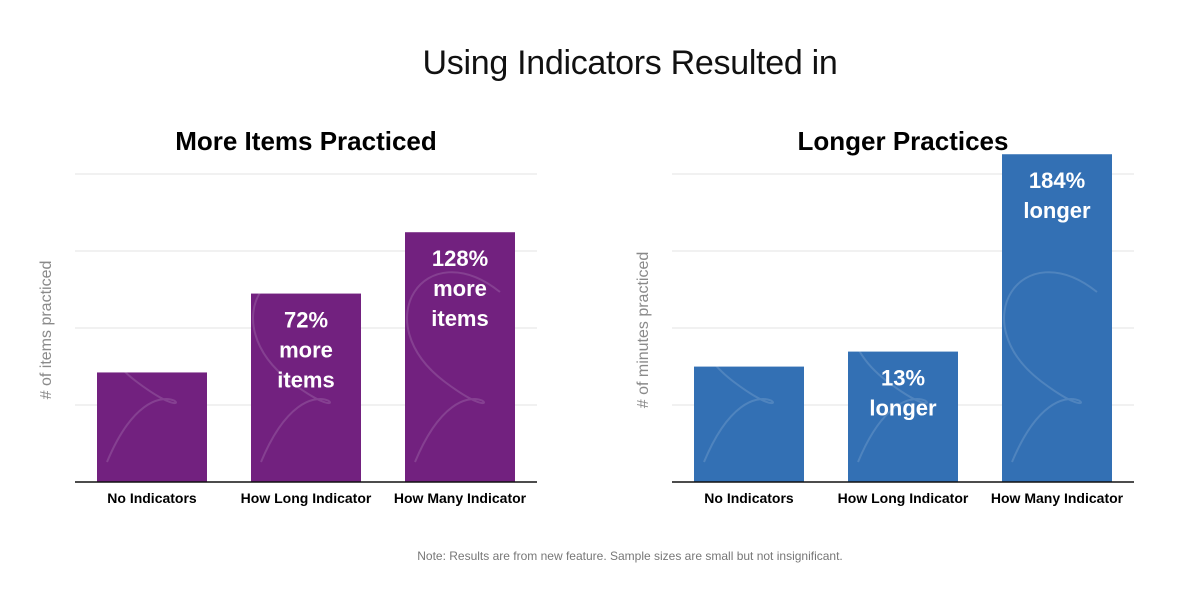  What do you see at coordinates (630, 63) in the screenshot?
I see `chart-main-title: Using Indicators Resulted in` at bounding box center [630, 63].